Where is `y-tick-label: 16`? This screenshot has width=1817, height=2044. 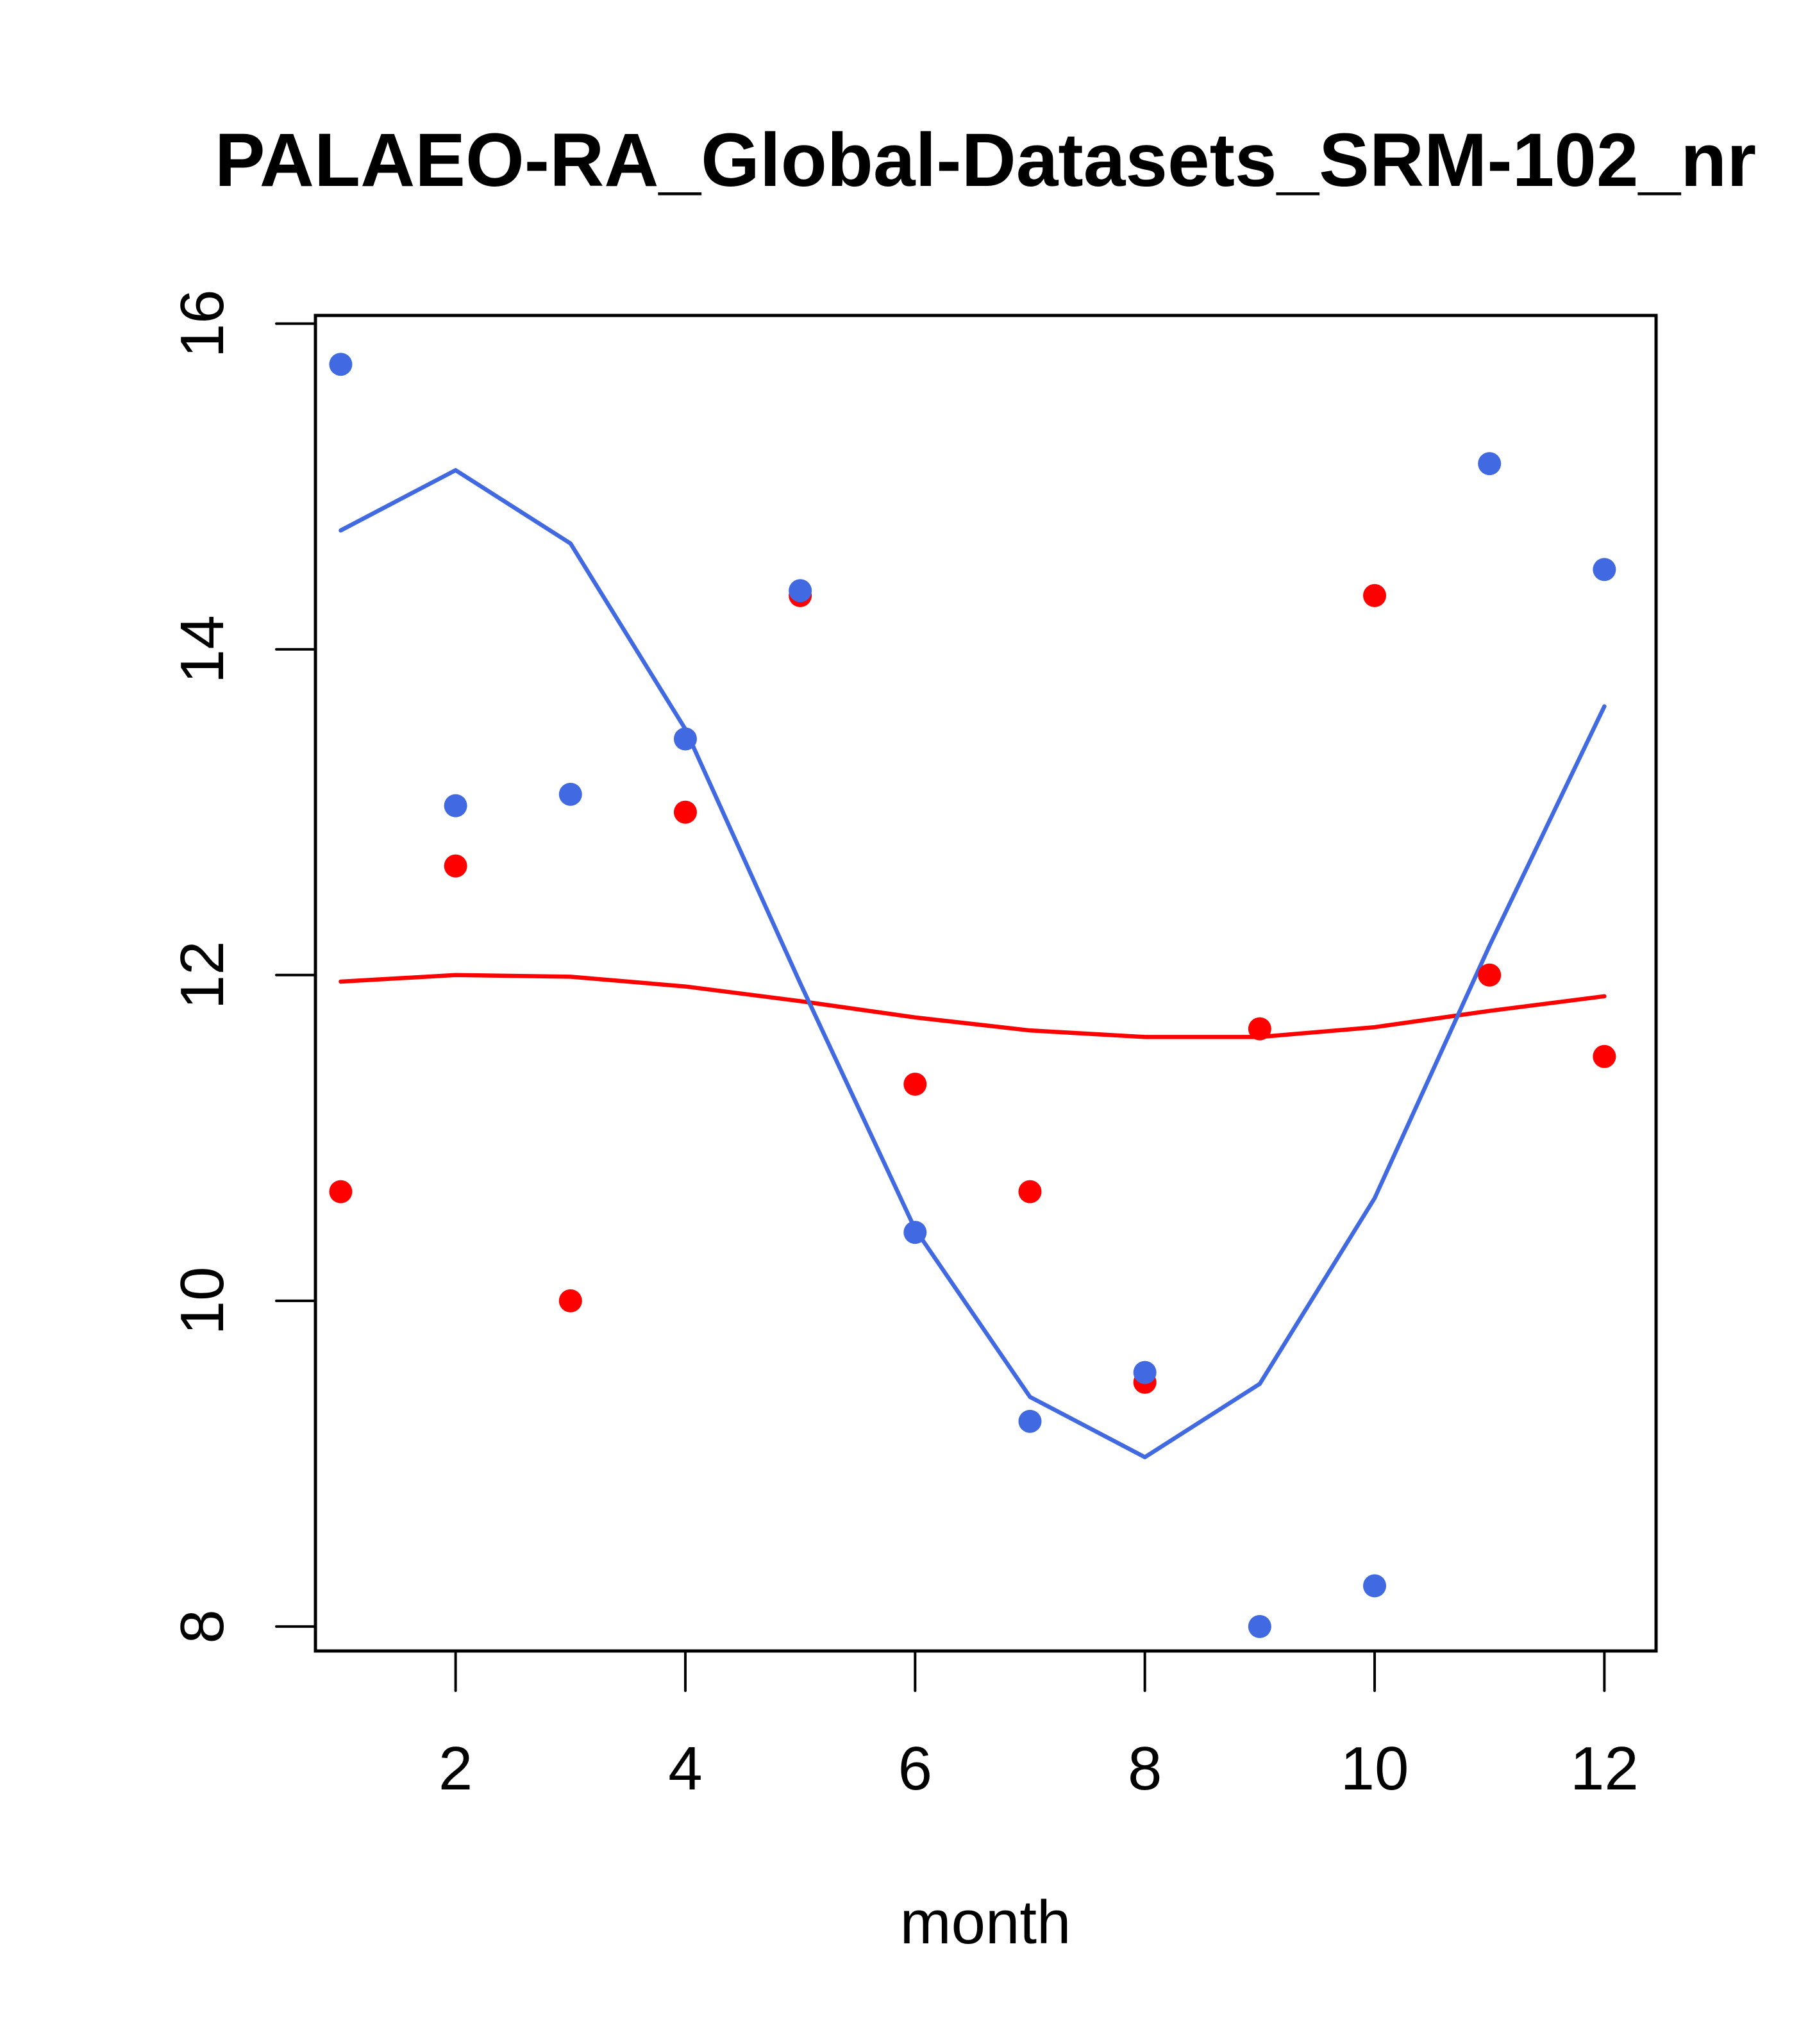
y-tick-label: 16 is located at coordinates (202, 323).